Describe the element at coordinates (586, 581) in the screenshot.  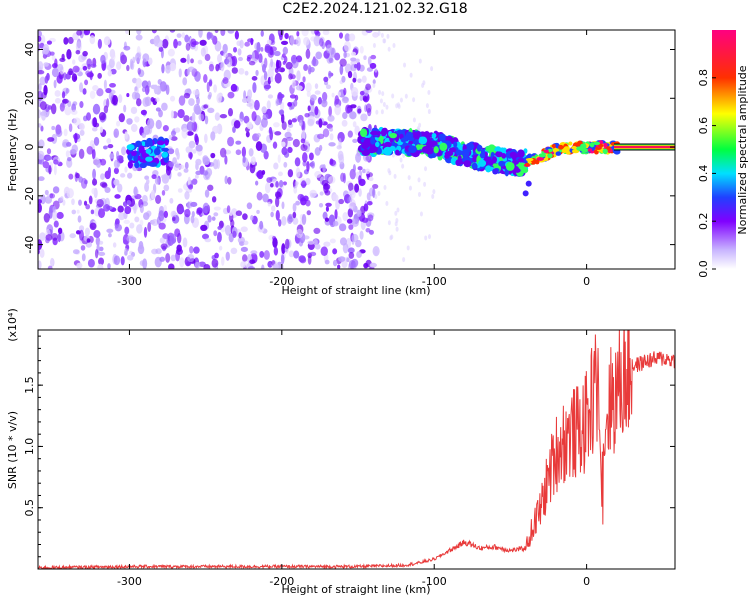
I see `snr-x-tick-label: 0` at that location.